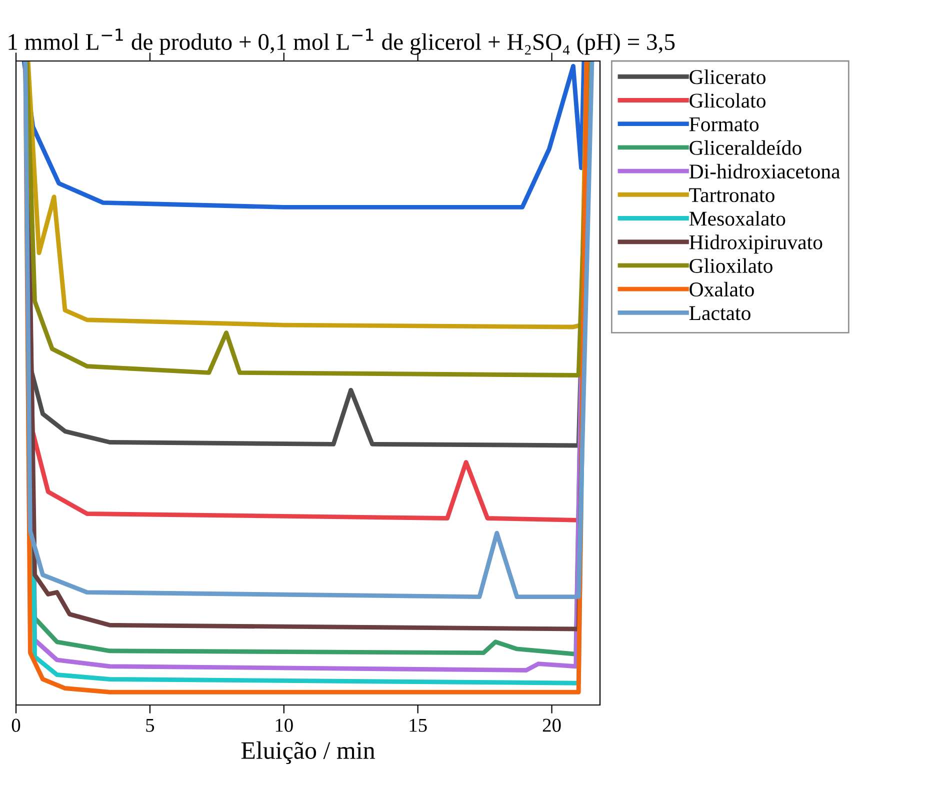 The image size is (950, 789). I want to click on legend-label: Di-hidroxiacetona, so click(764, 171).